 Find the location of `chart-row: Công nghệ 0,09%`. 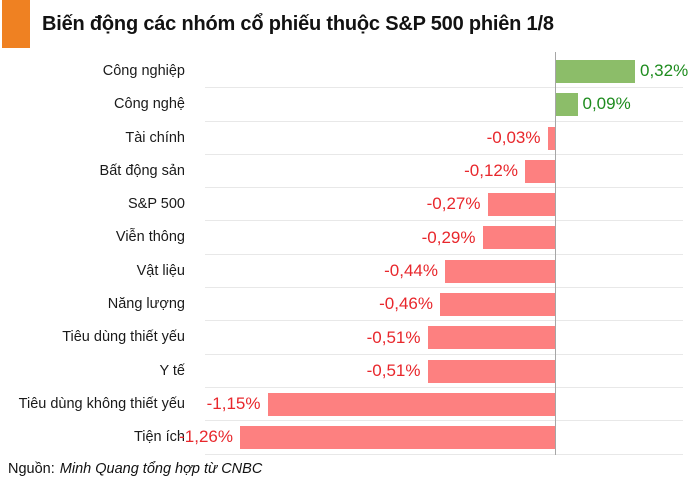

chart-row: Công nghệ 0,09% is located at coordinates (349, 105).